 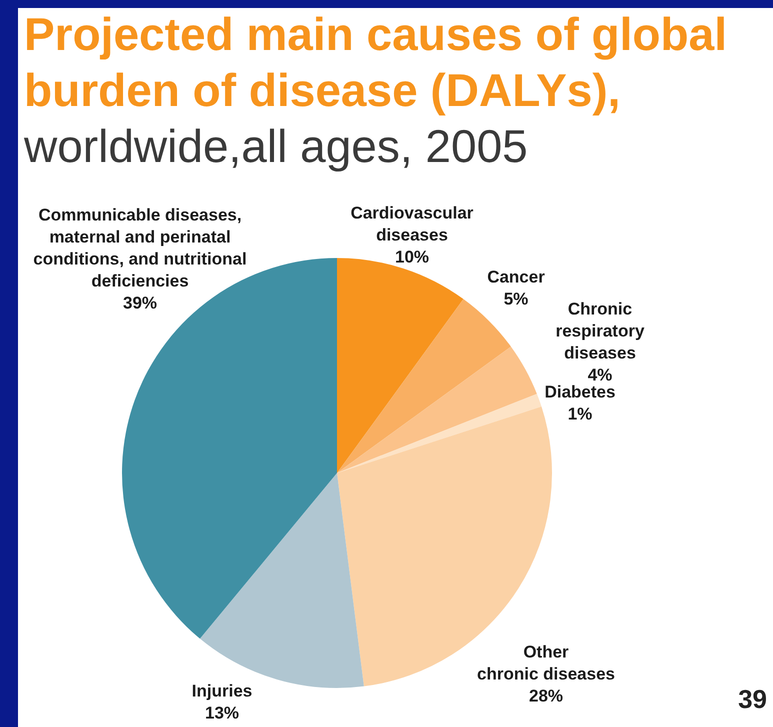 What do you see at coordinates (375, 62) in the screenshot?
I see `chart-title: Projected main causes of global burden of disease (DALYs),` at bounding box center [375, 62].